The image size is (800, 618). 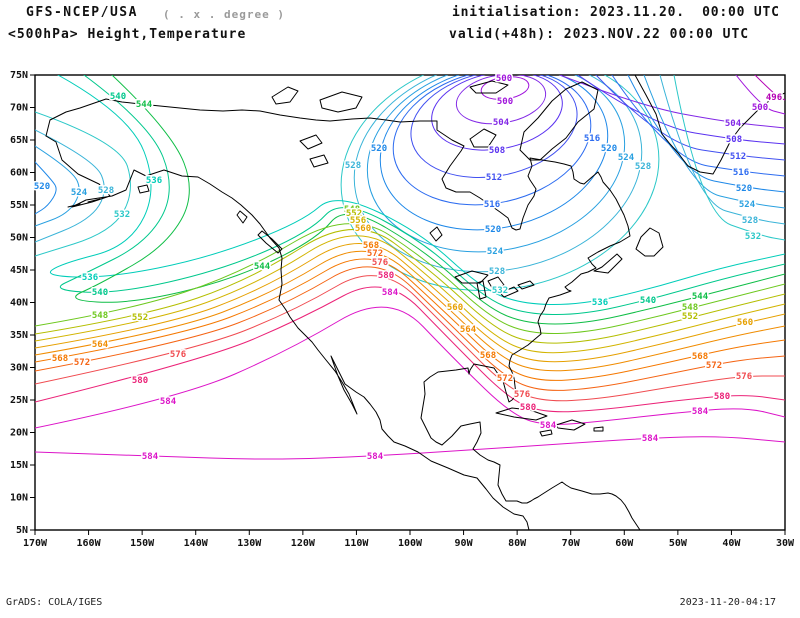 I want to click on valid-time: valid(+48h): 2023.NOV.22 00:00 UTC, so click(x=599, y=34).